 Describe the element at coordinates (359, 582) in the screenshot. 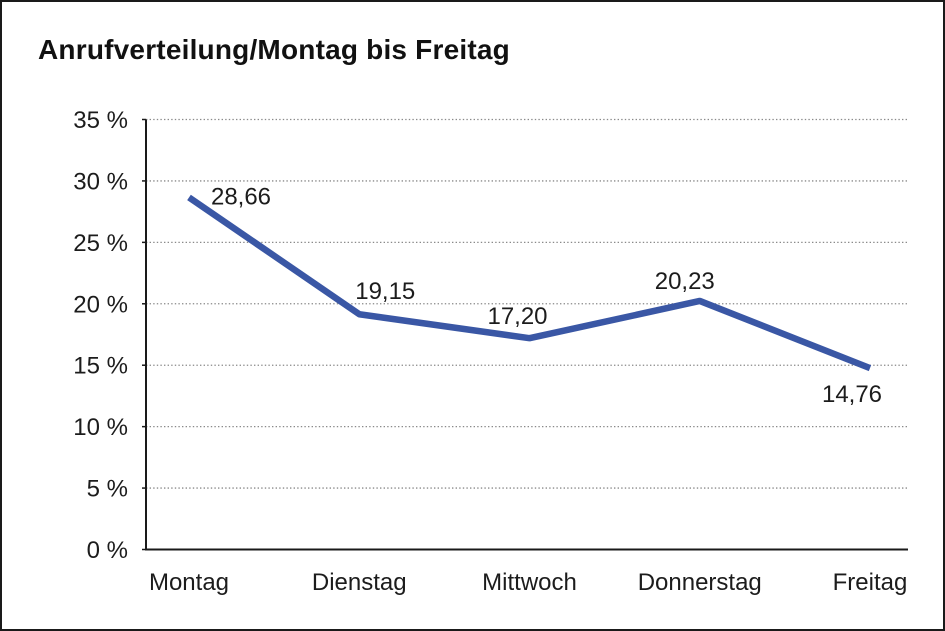

I see `x-category-label: Dienstag` at that location.